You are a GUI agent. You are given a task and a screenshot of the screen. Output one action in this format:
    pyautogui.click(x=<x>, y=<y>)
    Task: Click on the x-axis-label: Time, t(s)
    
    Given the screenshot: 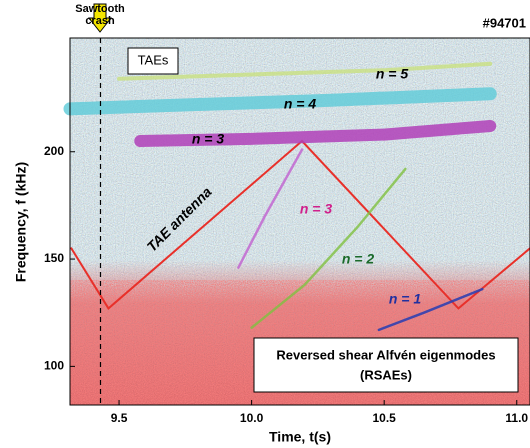 What is the action you would take?
    pyautogui.click(x=300, y=437)
    